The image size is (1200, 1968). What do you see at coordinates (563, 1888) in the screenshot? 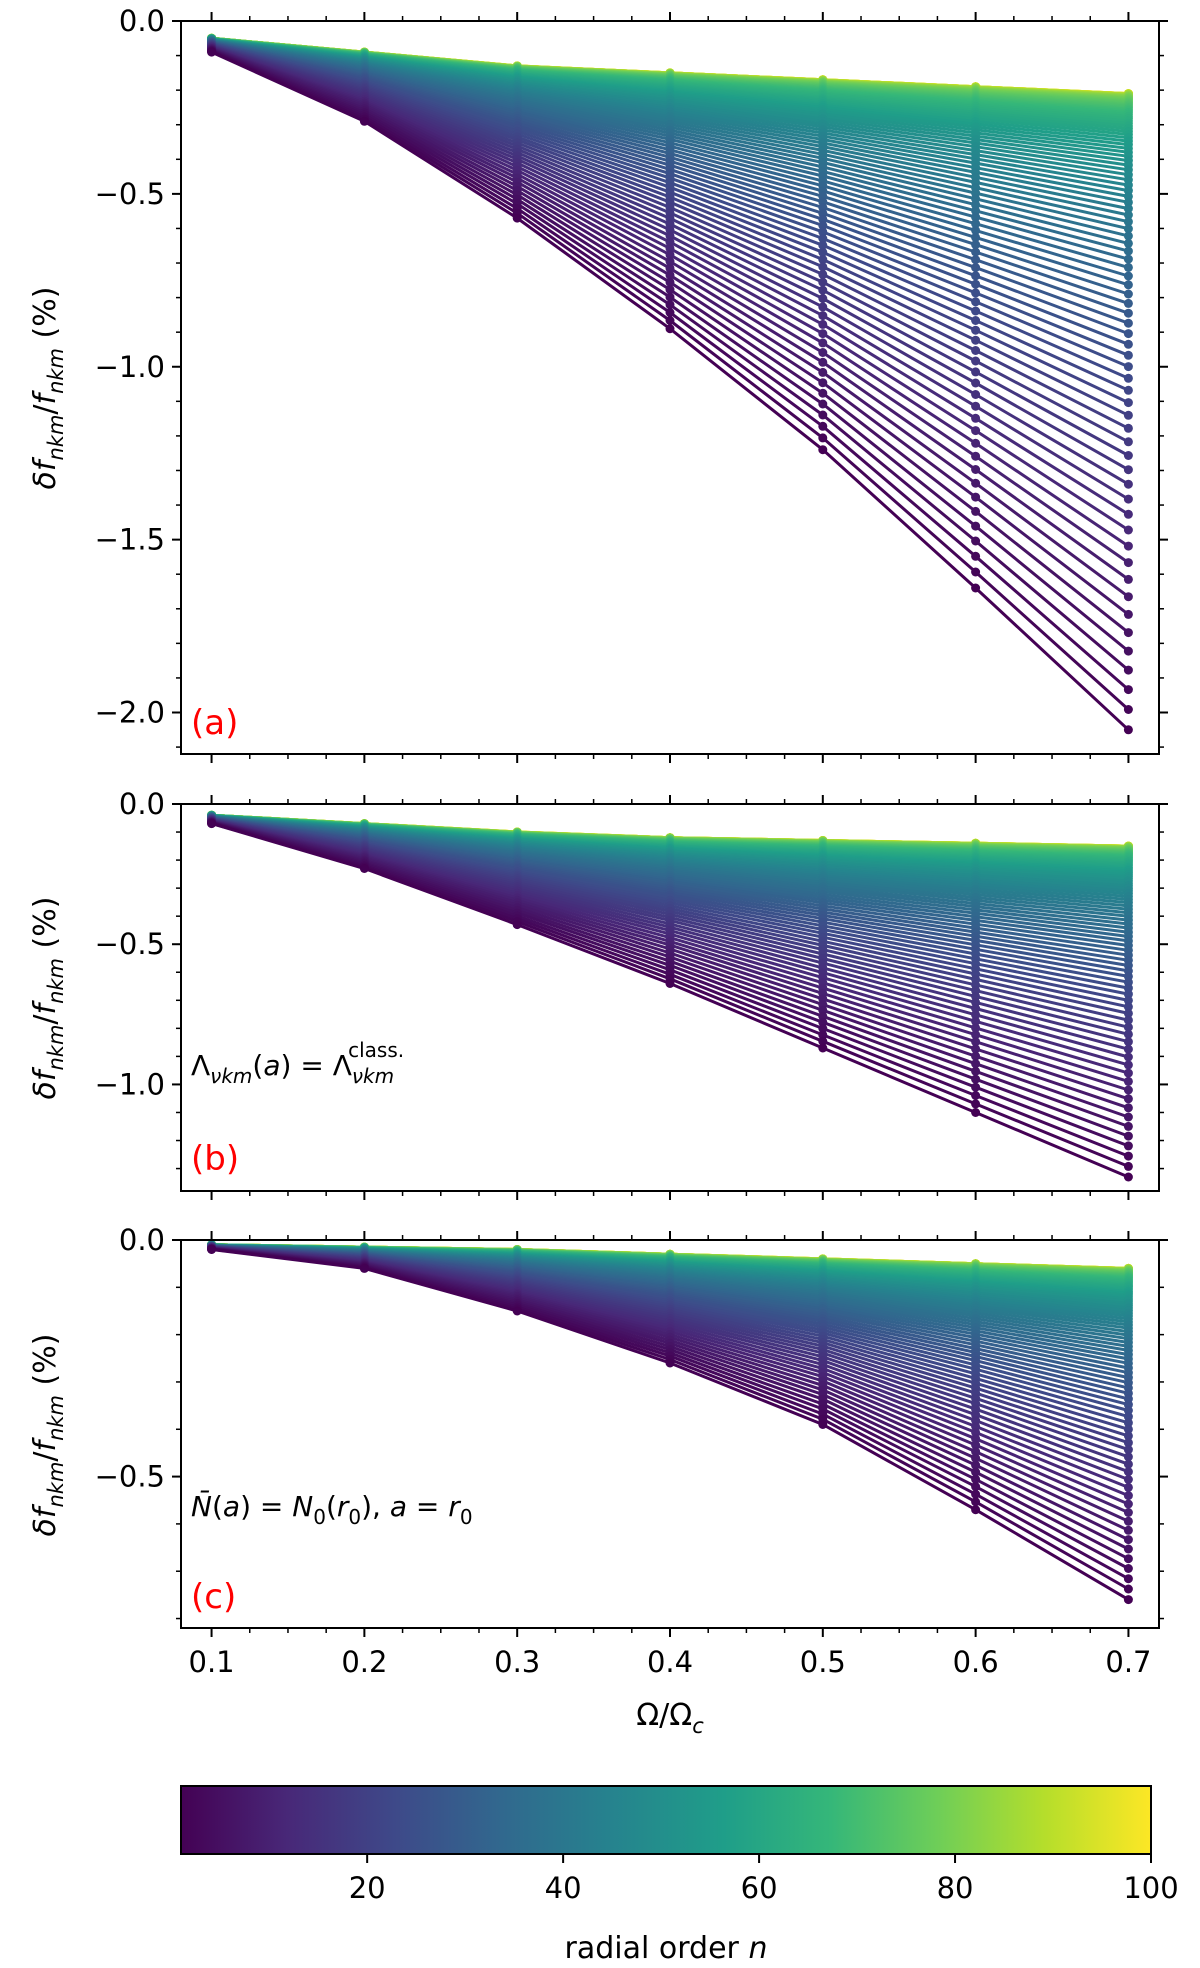
I see `colorbar-tick-label: 40` at bounding box center [563, 1888].